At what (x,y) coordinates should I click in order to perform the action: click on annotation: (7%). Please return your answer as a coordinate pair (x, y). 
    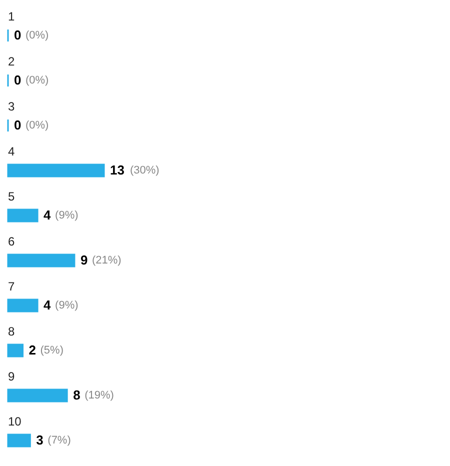
    Looking at the image, I should click on (59, 440).